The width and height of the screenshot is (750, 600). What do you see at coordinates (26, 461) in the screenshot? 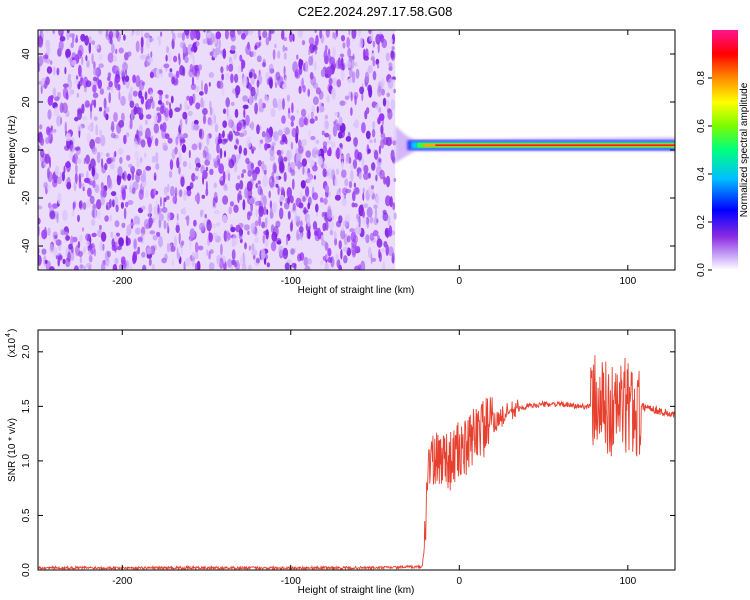
I see `snr-y-tick-label: 1.0` at bounding box center [26, 461].